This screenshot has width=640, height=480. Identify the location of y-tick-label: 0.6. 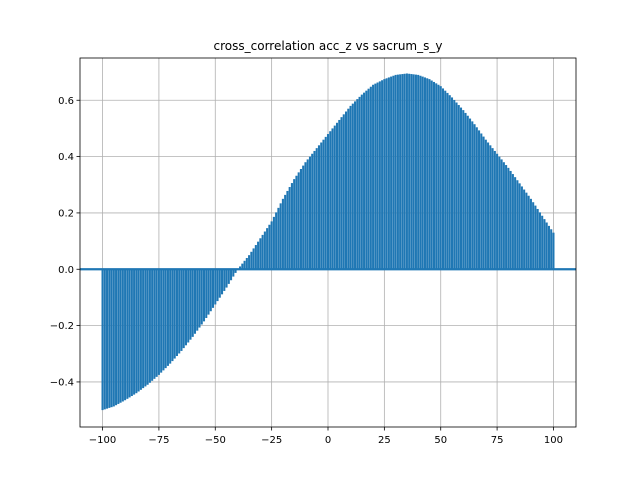
(66, 101).